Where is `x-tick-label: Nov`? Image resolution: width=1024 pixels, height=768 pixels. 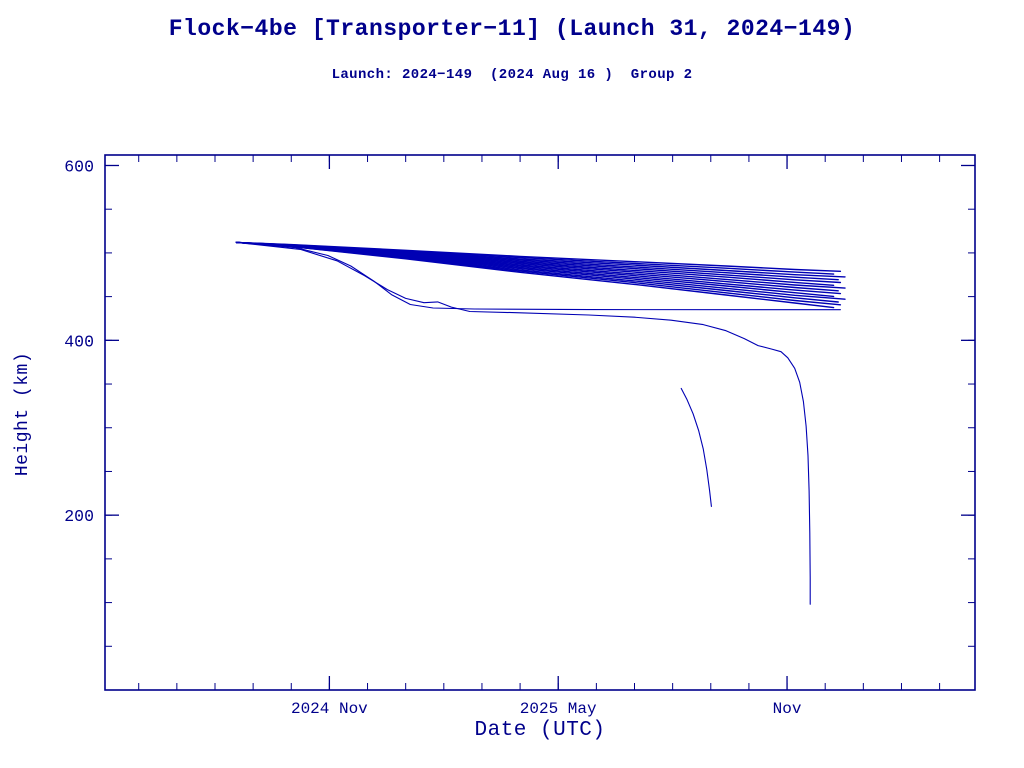 x-tick-label: Nov is located at coordinates (787, 709).